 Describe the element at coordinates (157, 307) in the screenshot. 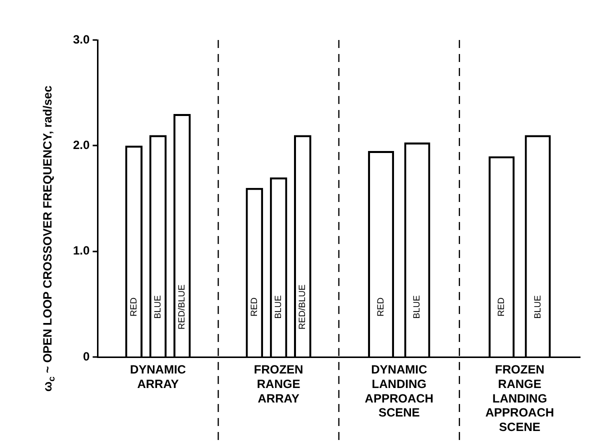

I see `series-label: BLUE` at that location.